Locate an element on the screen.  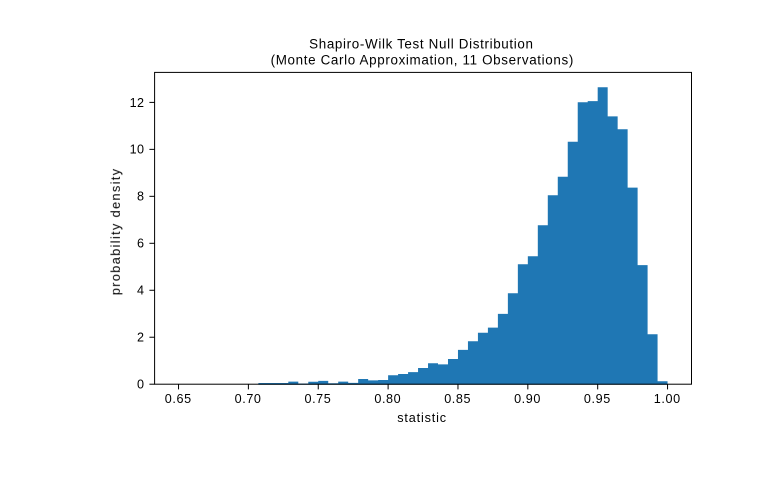
svg-text: 2 is located at coordinates (140, 338).